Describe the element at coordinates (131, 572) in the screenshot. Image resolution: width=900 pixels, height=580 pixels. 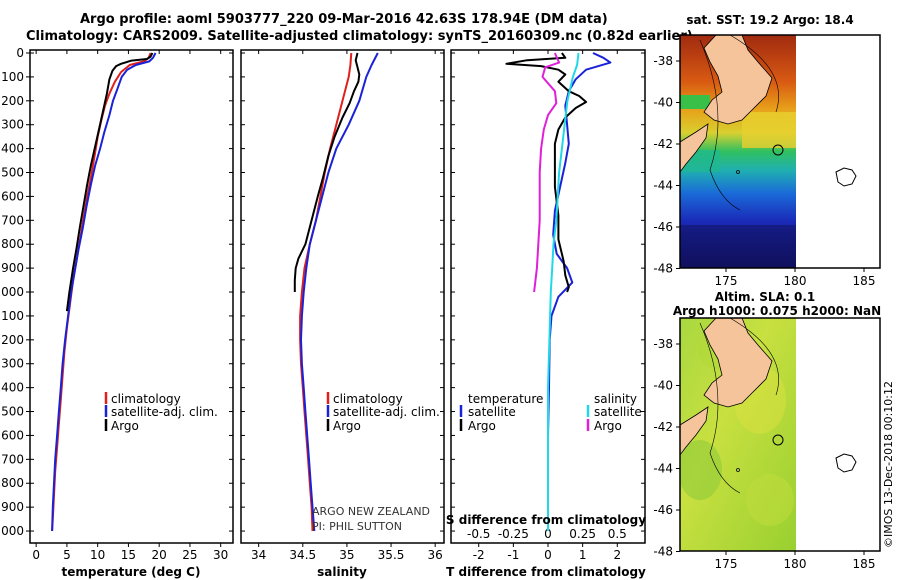
I see `temperature-xlabel: temperature (deg C)` at that location.